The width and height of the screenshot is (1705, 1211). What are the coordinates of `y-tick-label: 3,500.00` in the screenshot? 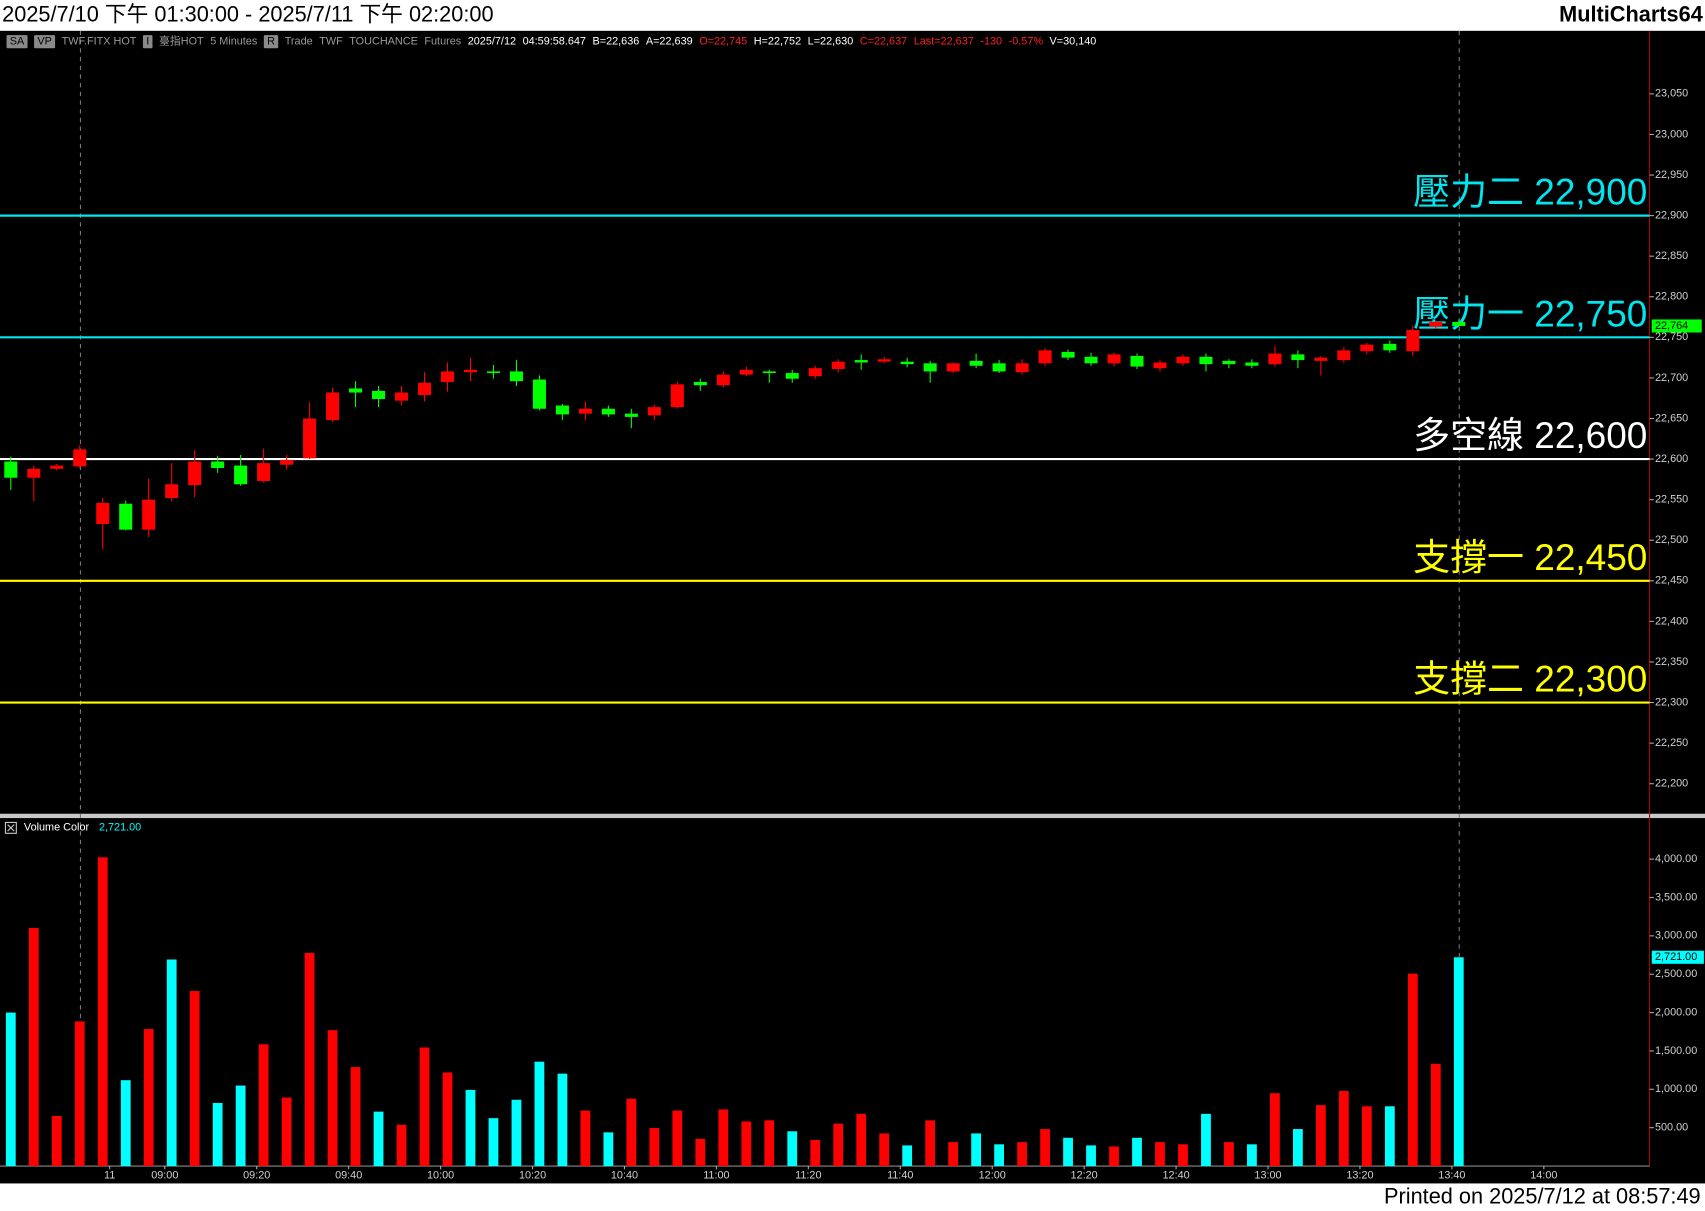 It's located at (1676, 897).